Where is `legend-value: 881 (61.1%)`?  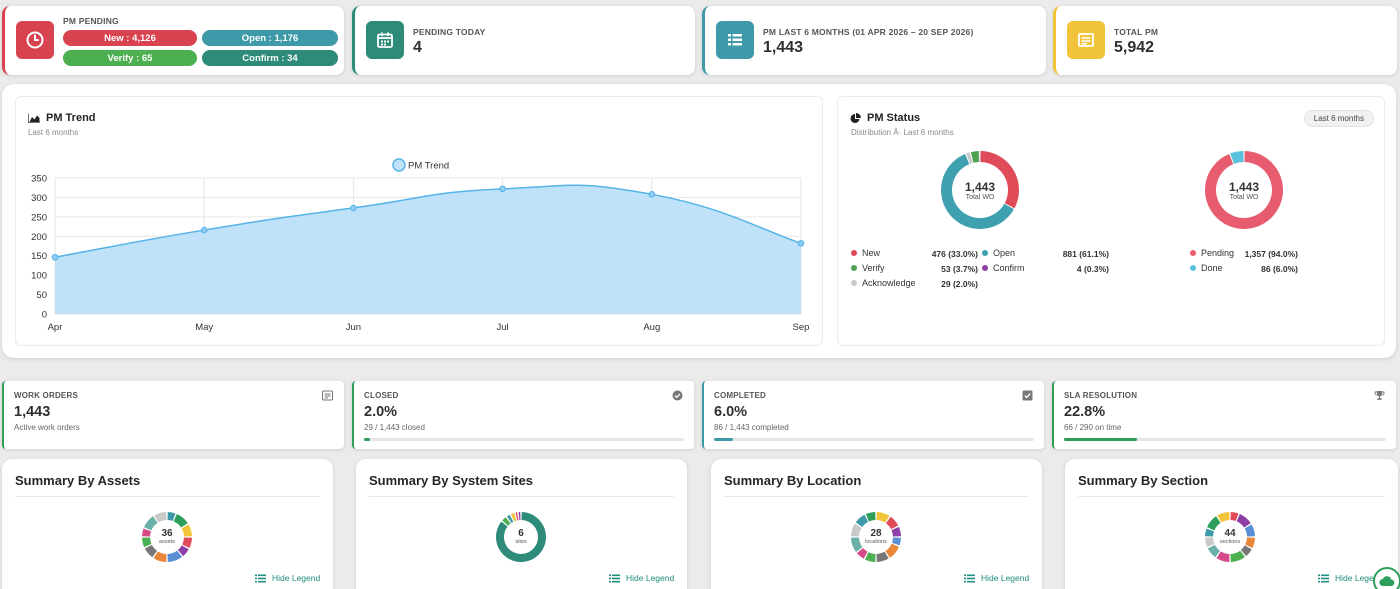
legend-value: 881 (61.1%) is located at coordinates (1085, 254).